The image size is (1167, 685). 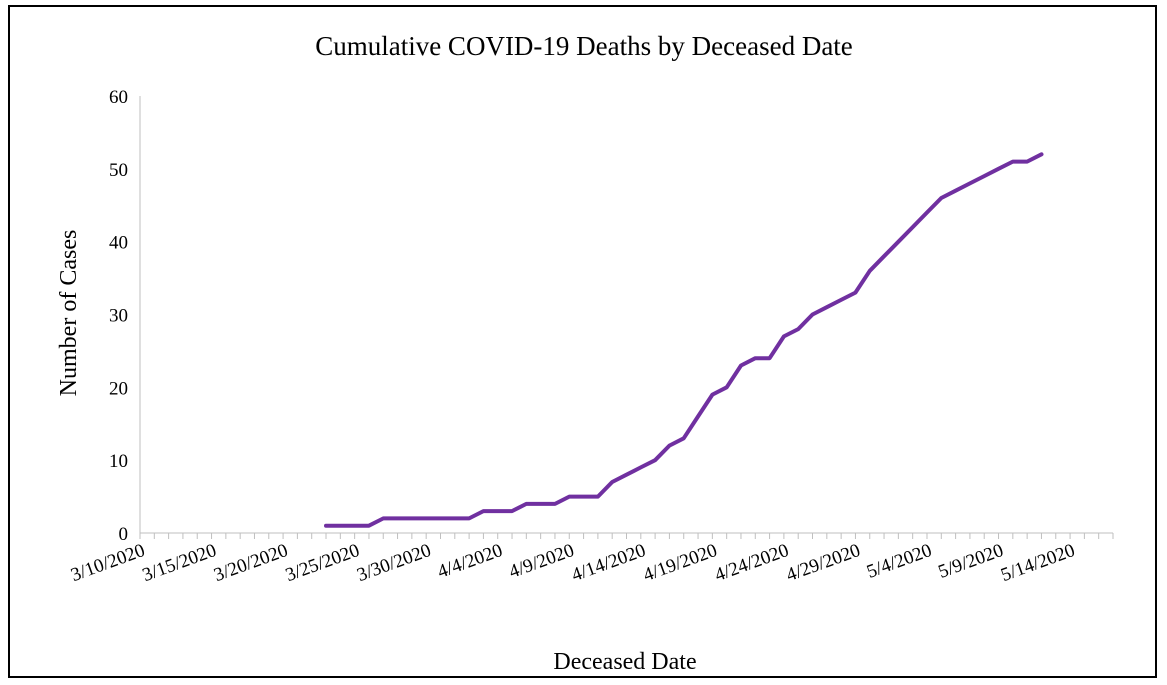 What do you see at coordinates (118, 461) in the screenshot?
I see `y-tick-label: 10` at bounding box center [118, 461].